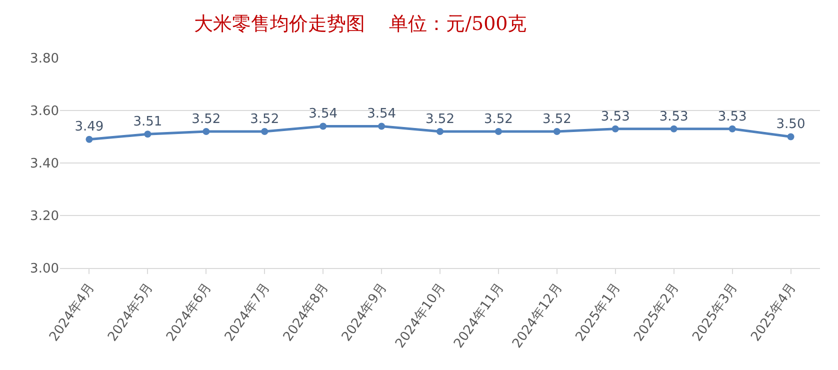 The width and height of the screenshot is (838, 370). I want to click on y-tick-label: 3.00, so click(44, 269).